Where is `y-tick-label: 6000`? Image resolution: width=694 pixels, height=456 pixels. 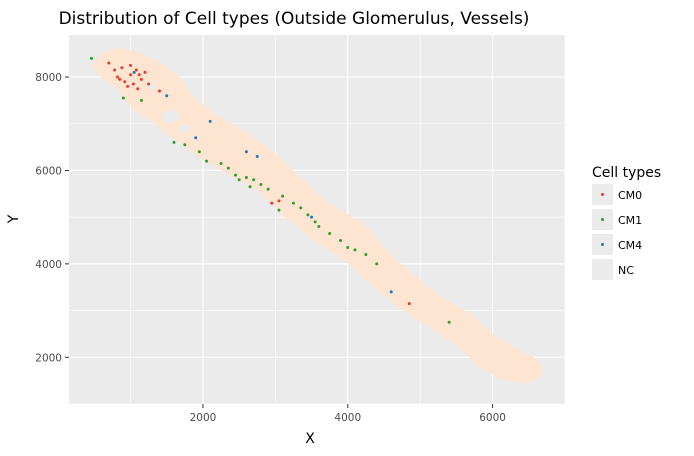 y-tick-label: 6000 is located at coordinates (48, 171).